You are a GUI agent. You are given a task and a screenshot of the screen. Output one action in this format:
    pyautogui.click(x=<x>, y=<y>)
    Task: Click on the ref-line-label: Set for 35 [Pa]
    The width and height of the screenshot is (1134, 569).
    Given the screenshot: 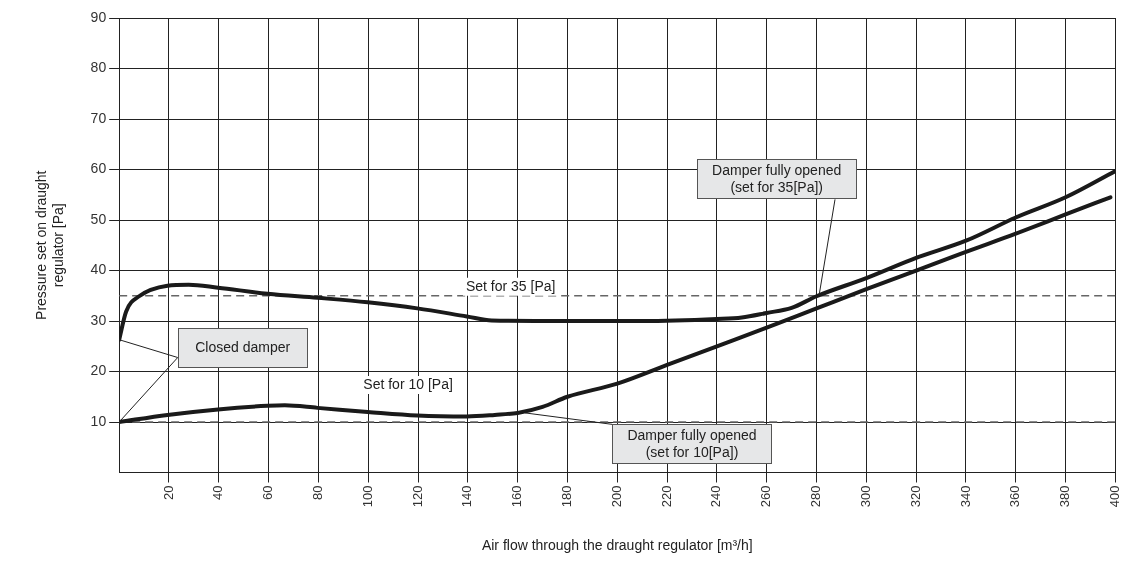 What is the action you would take?
    pyautogui.click(x=510, y=285)
    